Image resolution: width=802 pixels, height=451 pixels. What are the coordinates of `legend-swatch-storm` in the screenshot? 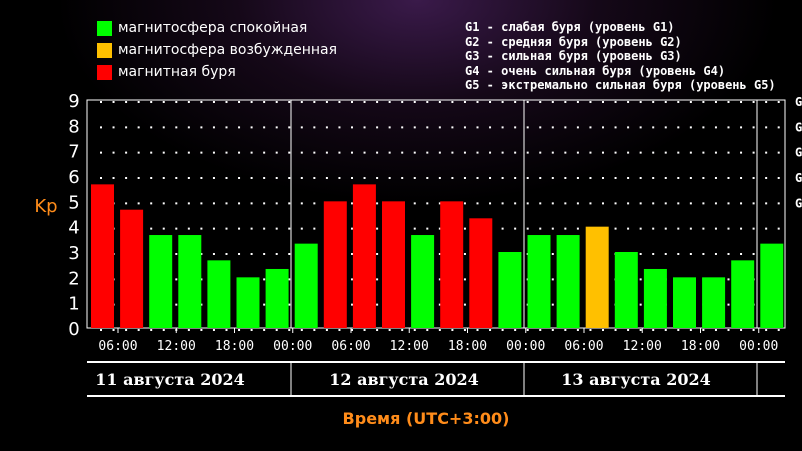 It's located at (104, 72).